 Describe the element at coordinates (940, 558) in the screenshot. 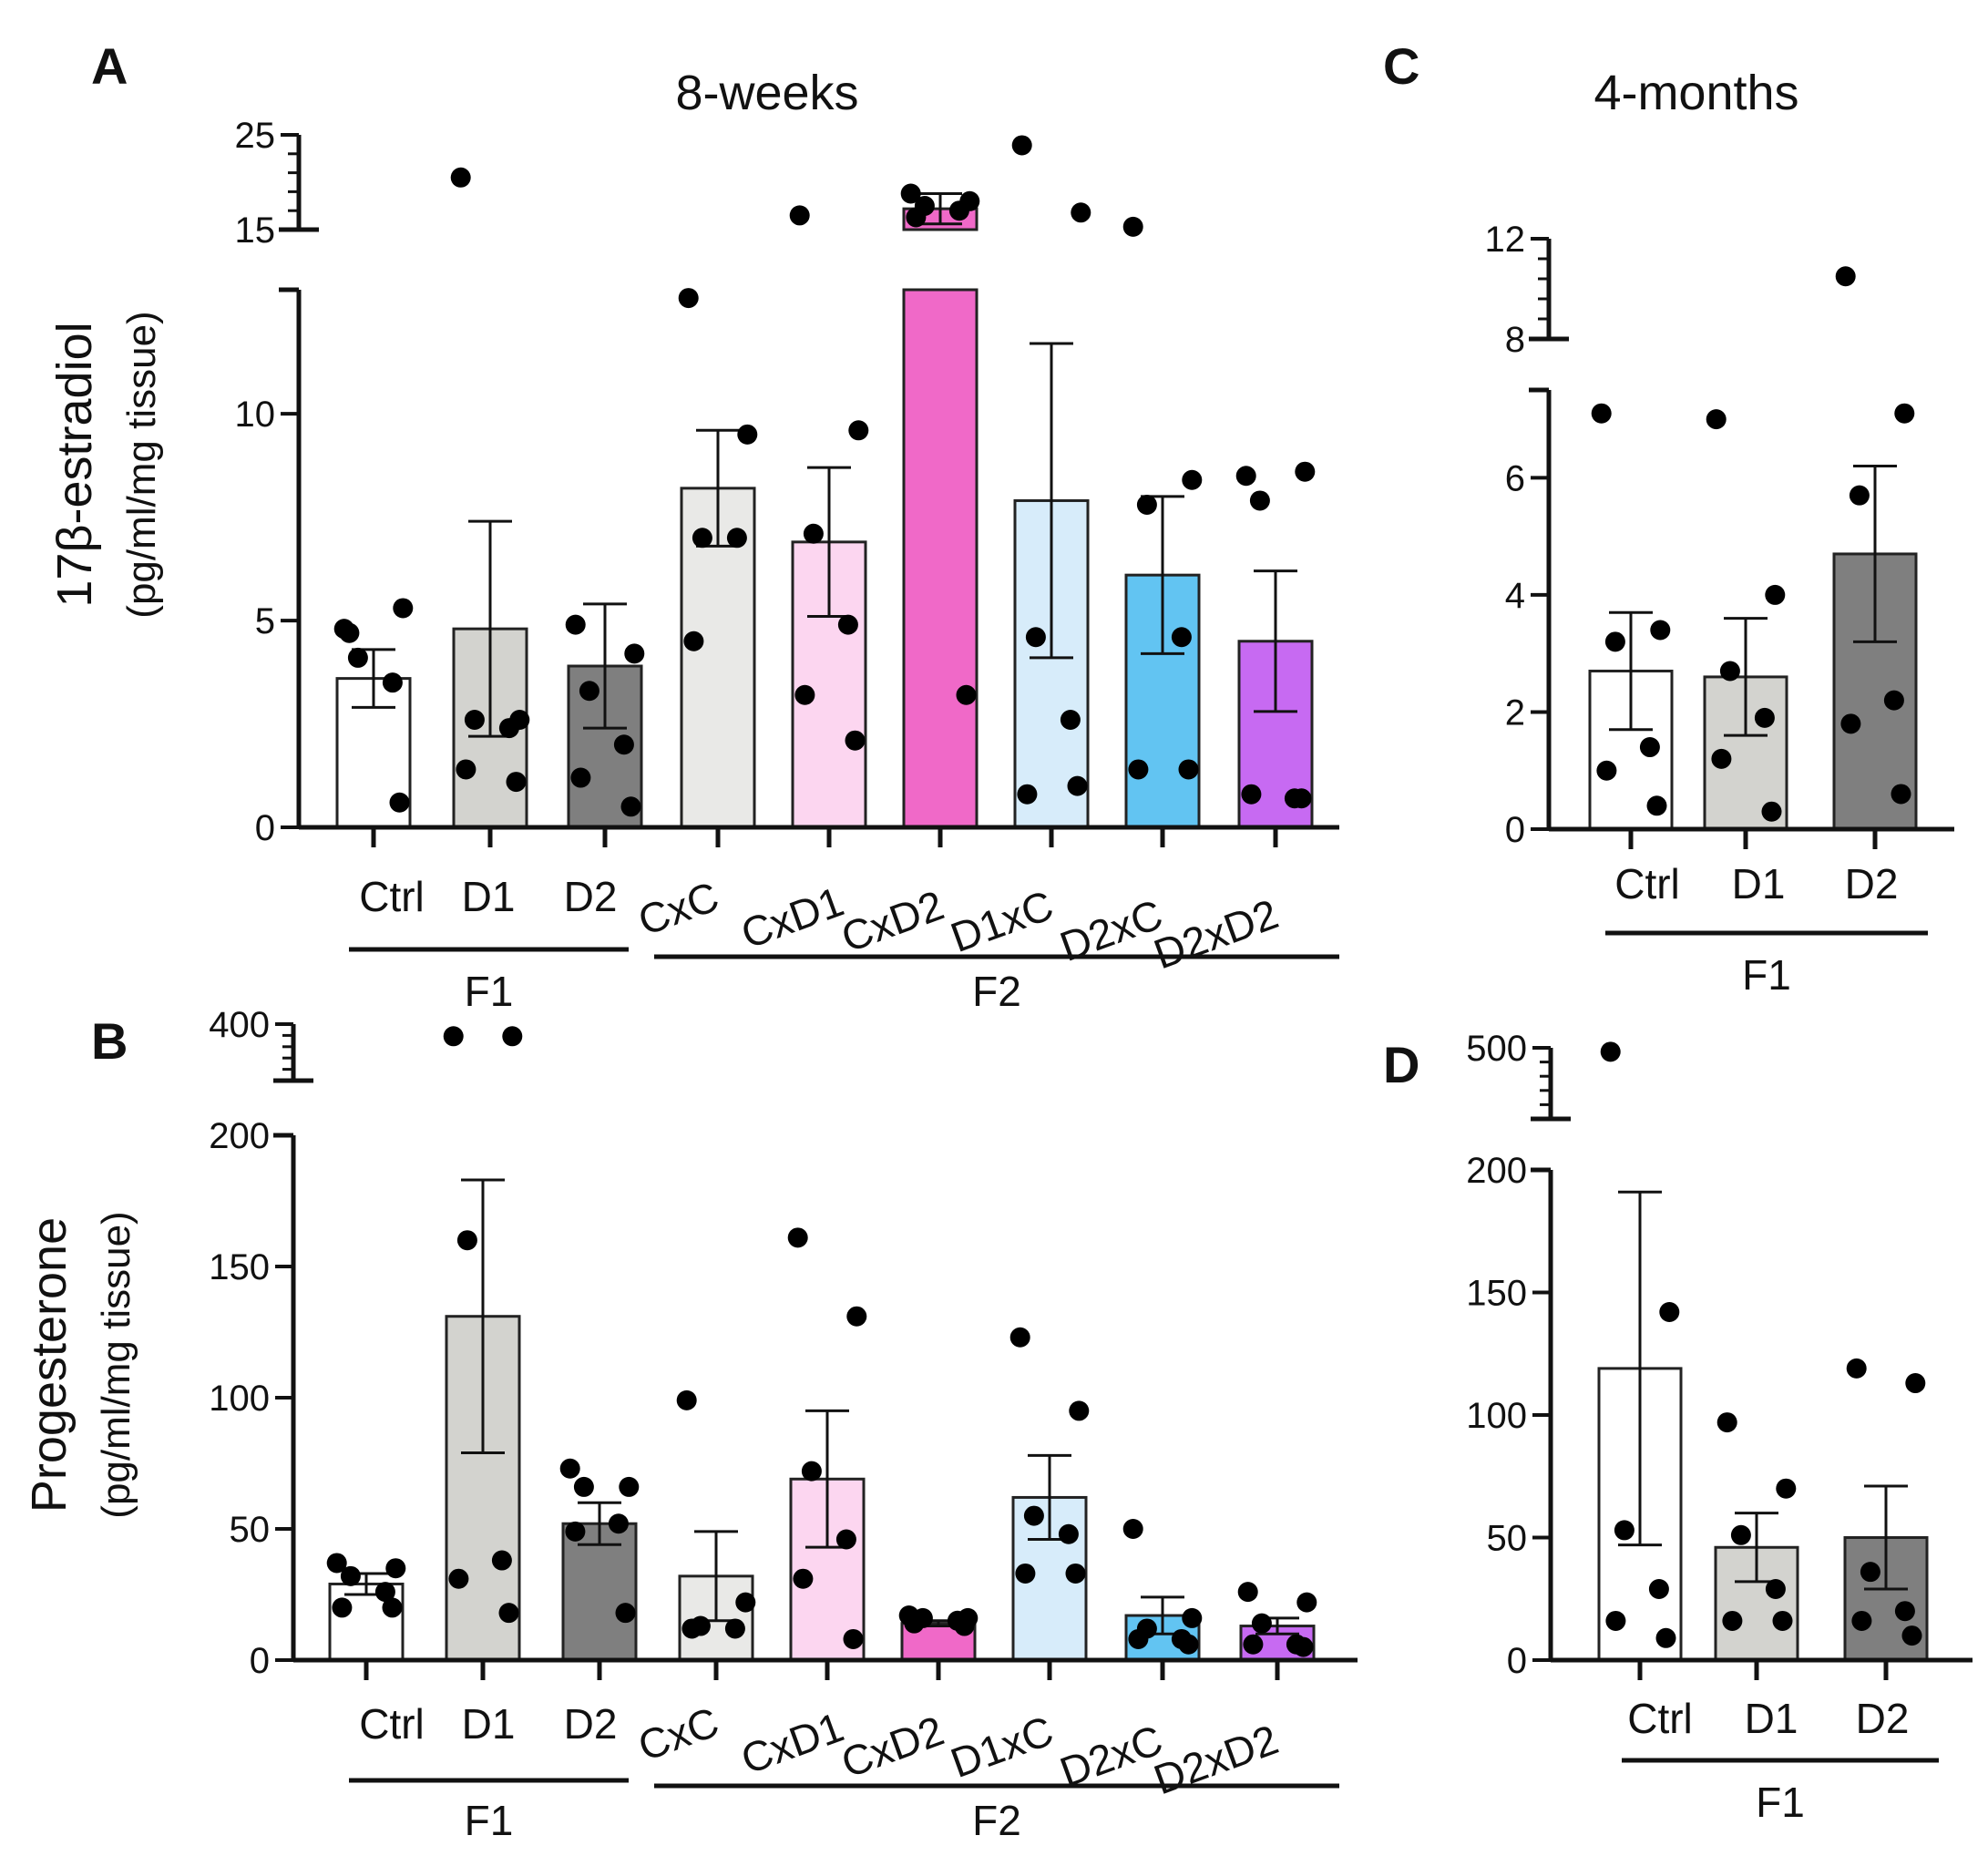

I see `bar-cxd2` at that location.